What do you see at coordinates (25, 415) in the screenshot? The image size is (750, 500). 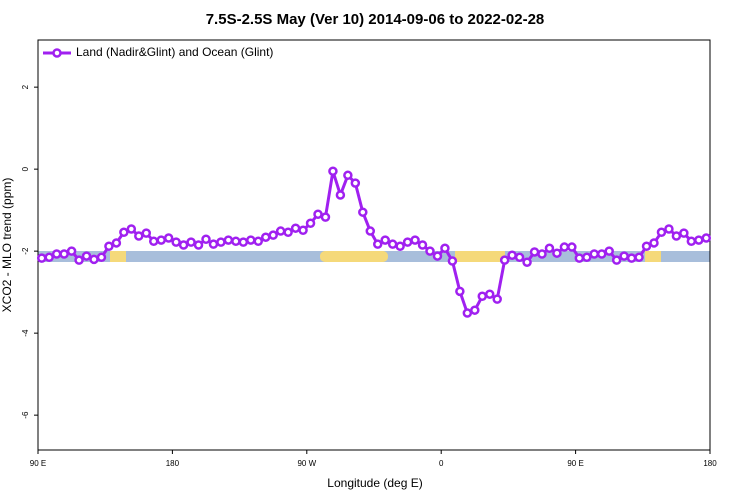 I see `y-tick-label: -6` at bounding box center [25, 415].